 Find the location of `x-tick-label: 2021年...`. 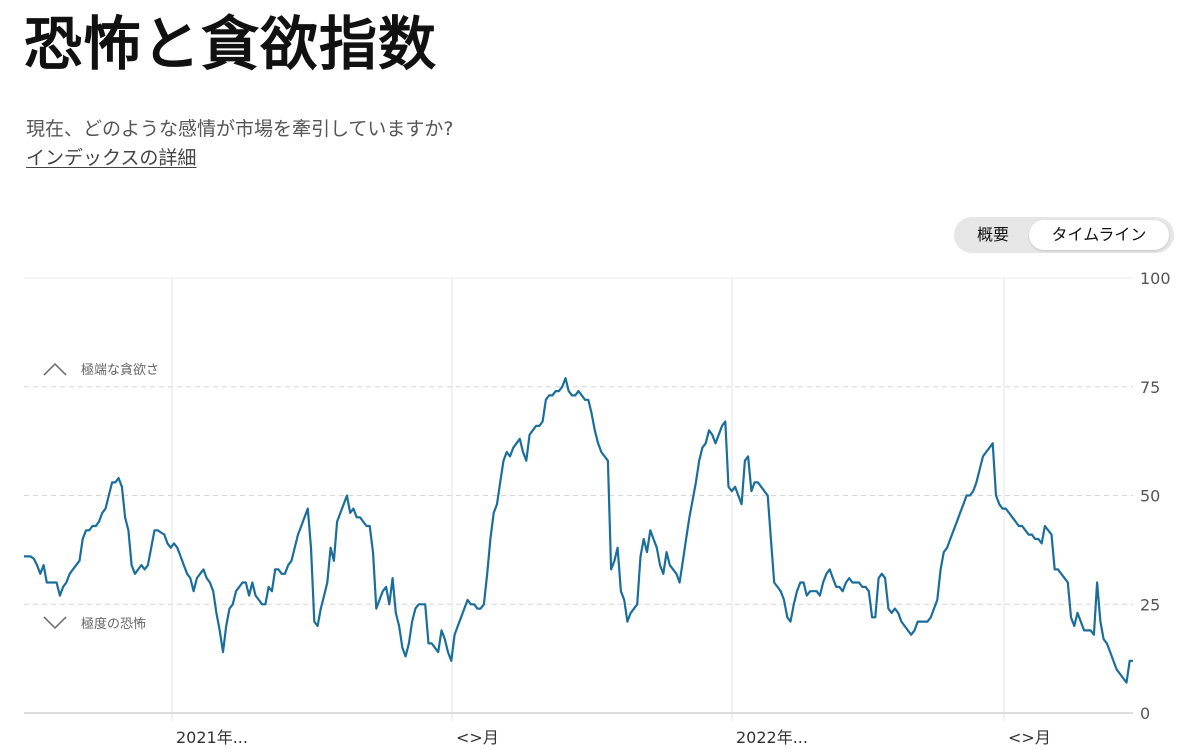

x-tick-label: 2021年... is located at coordinates (212, 737).